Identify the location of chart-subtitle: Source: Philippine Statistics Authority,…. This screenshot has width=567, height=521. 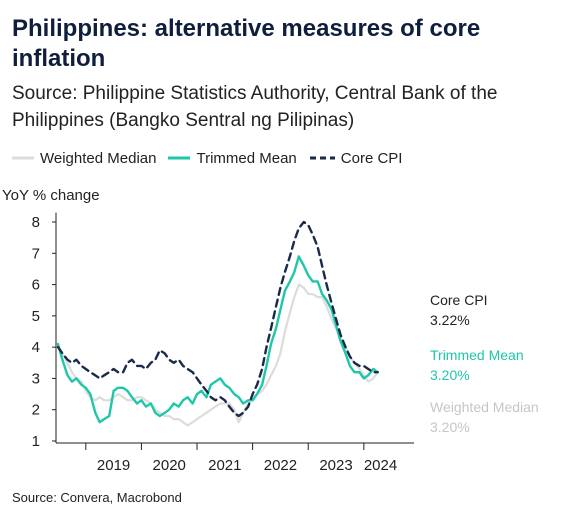
(255, 107).